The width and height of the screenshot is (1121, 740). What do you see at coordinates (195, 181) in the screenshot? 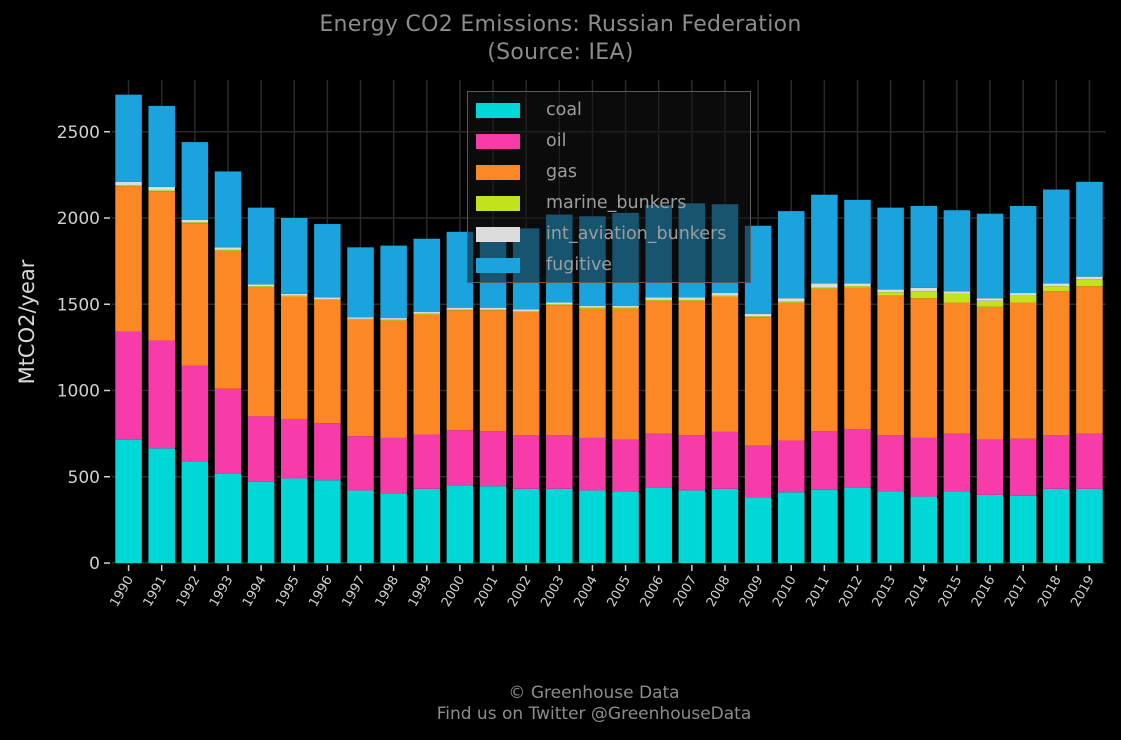
I see `bar-fugitive-1992` at bounding box center [195, 181].